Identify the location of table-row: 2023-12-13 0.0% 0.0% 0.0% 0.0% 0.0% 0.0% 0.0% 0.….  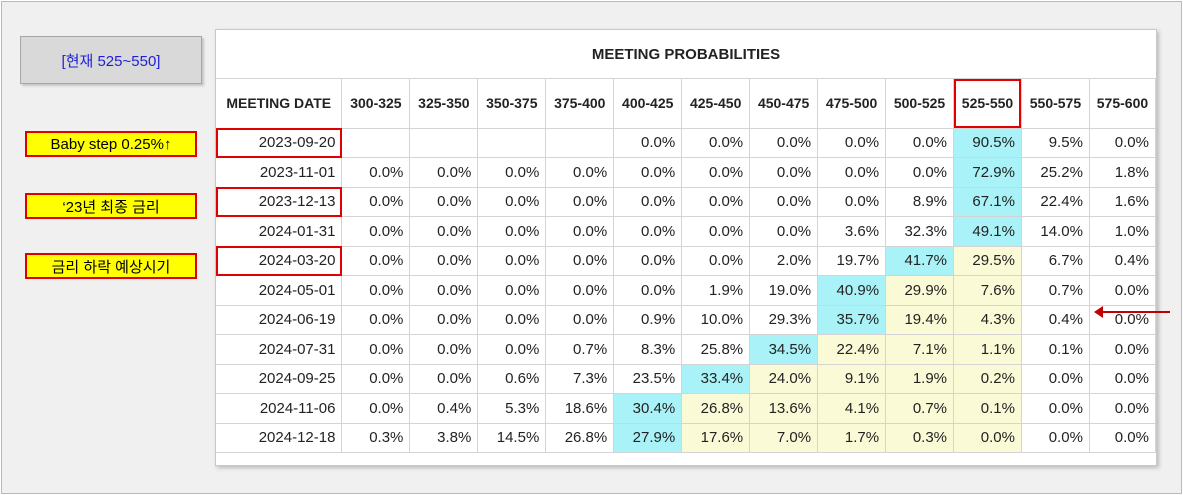
(686, 201).